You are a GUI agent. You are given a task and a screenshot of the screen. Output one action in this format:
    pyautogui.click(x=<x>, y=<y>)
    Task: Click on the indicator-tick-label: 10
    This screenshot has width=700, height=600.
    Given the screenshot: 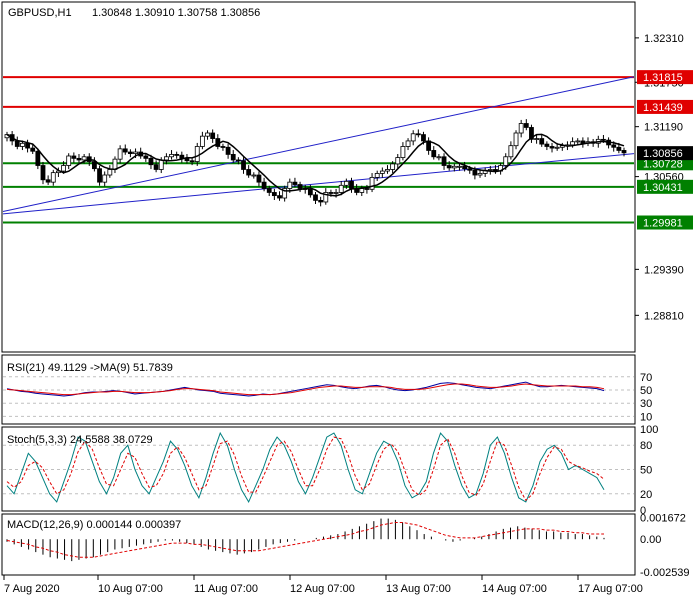 What is the action you would take?
    pyautogui.click(x=646, y=417)
    